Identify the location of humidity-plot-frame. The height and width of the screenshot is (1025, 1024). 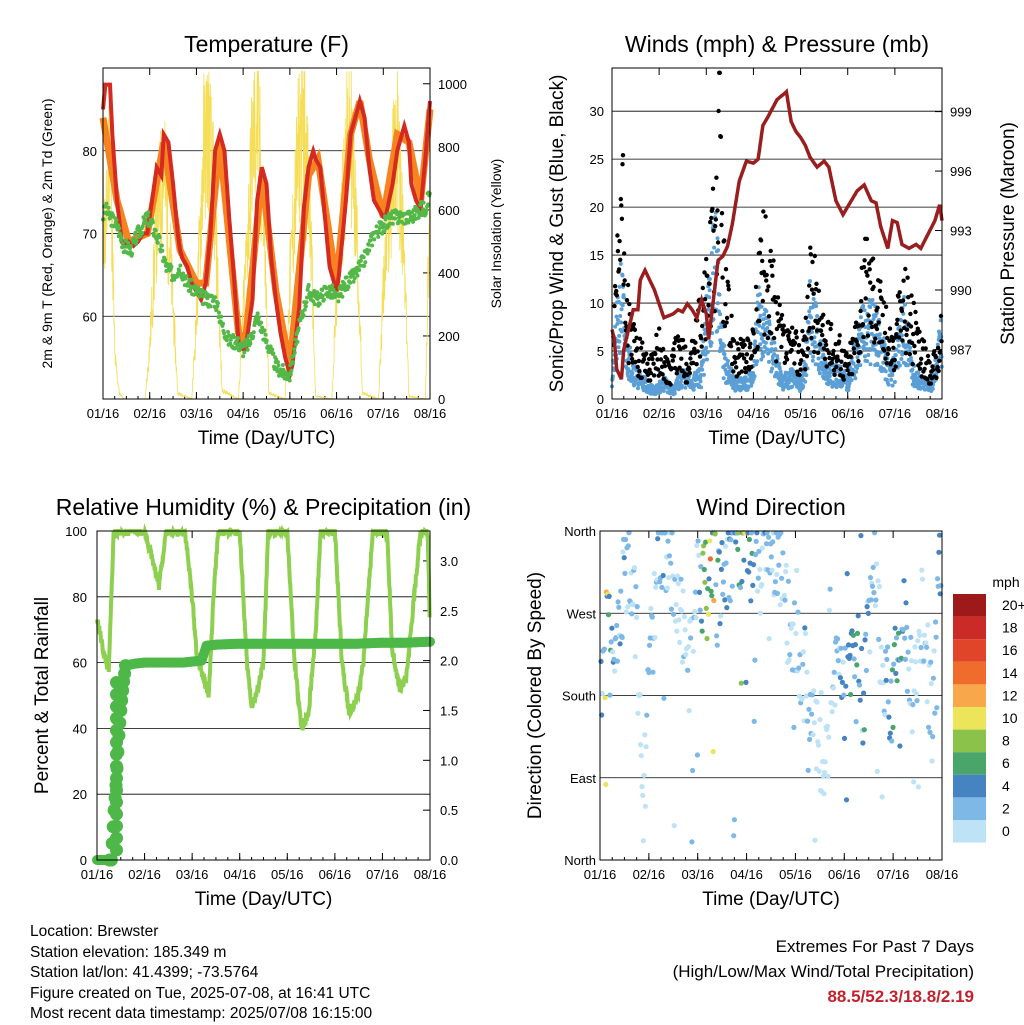
(263, 695).